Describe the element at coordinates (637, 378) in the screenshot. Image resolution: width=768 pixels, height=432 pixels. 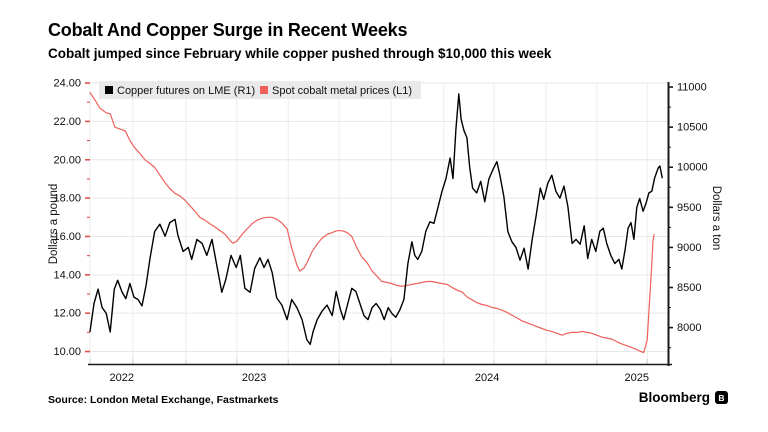
I see `x-axis-year-label: 2025` at that location.